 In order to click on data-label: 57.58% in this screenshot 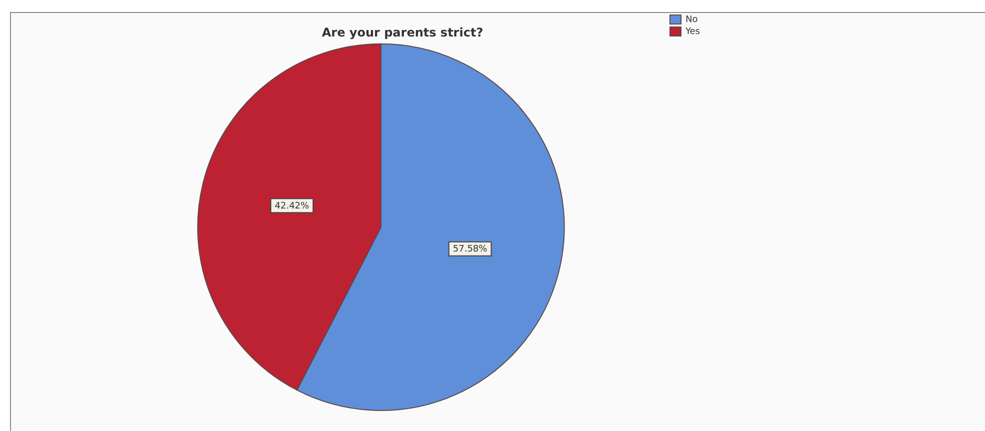, I will do `click(470, 249)`.